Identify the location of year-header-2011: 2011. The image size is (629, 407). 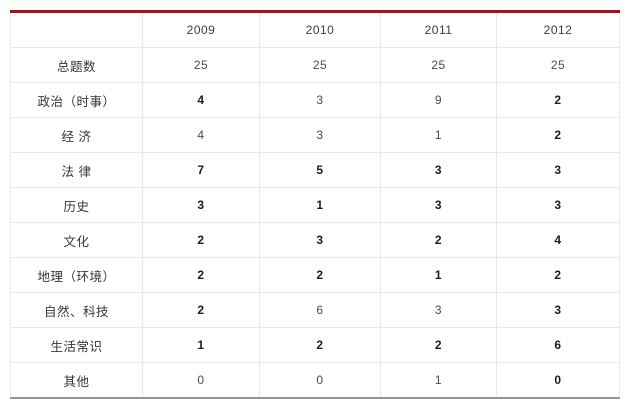
(438, 29).